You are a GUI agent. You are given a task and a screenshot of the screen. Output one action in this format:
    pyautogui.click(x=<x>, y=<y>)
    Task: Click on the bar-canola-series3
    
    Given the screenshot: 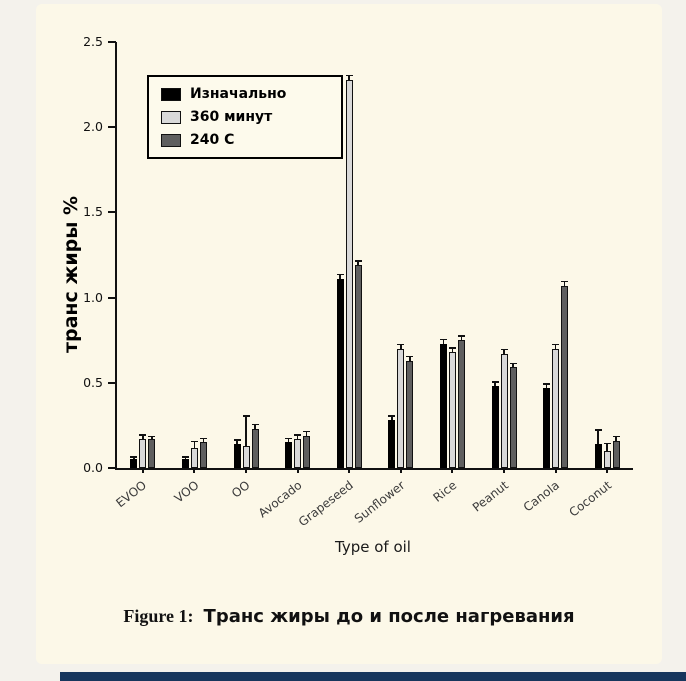 What is the action you would take?
    pyautogui.click(x=565, y=376)
    